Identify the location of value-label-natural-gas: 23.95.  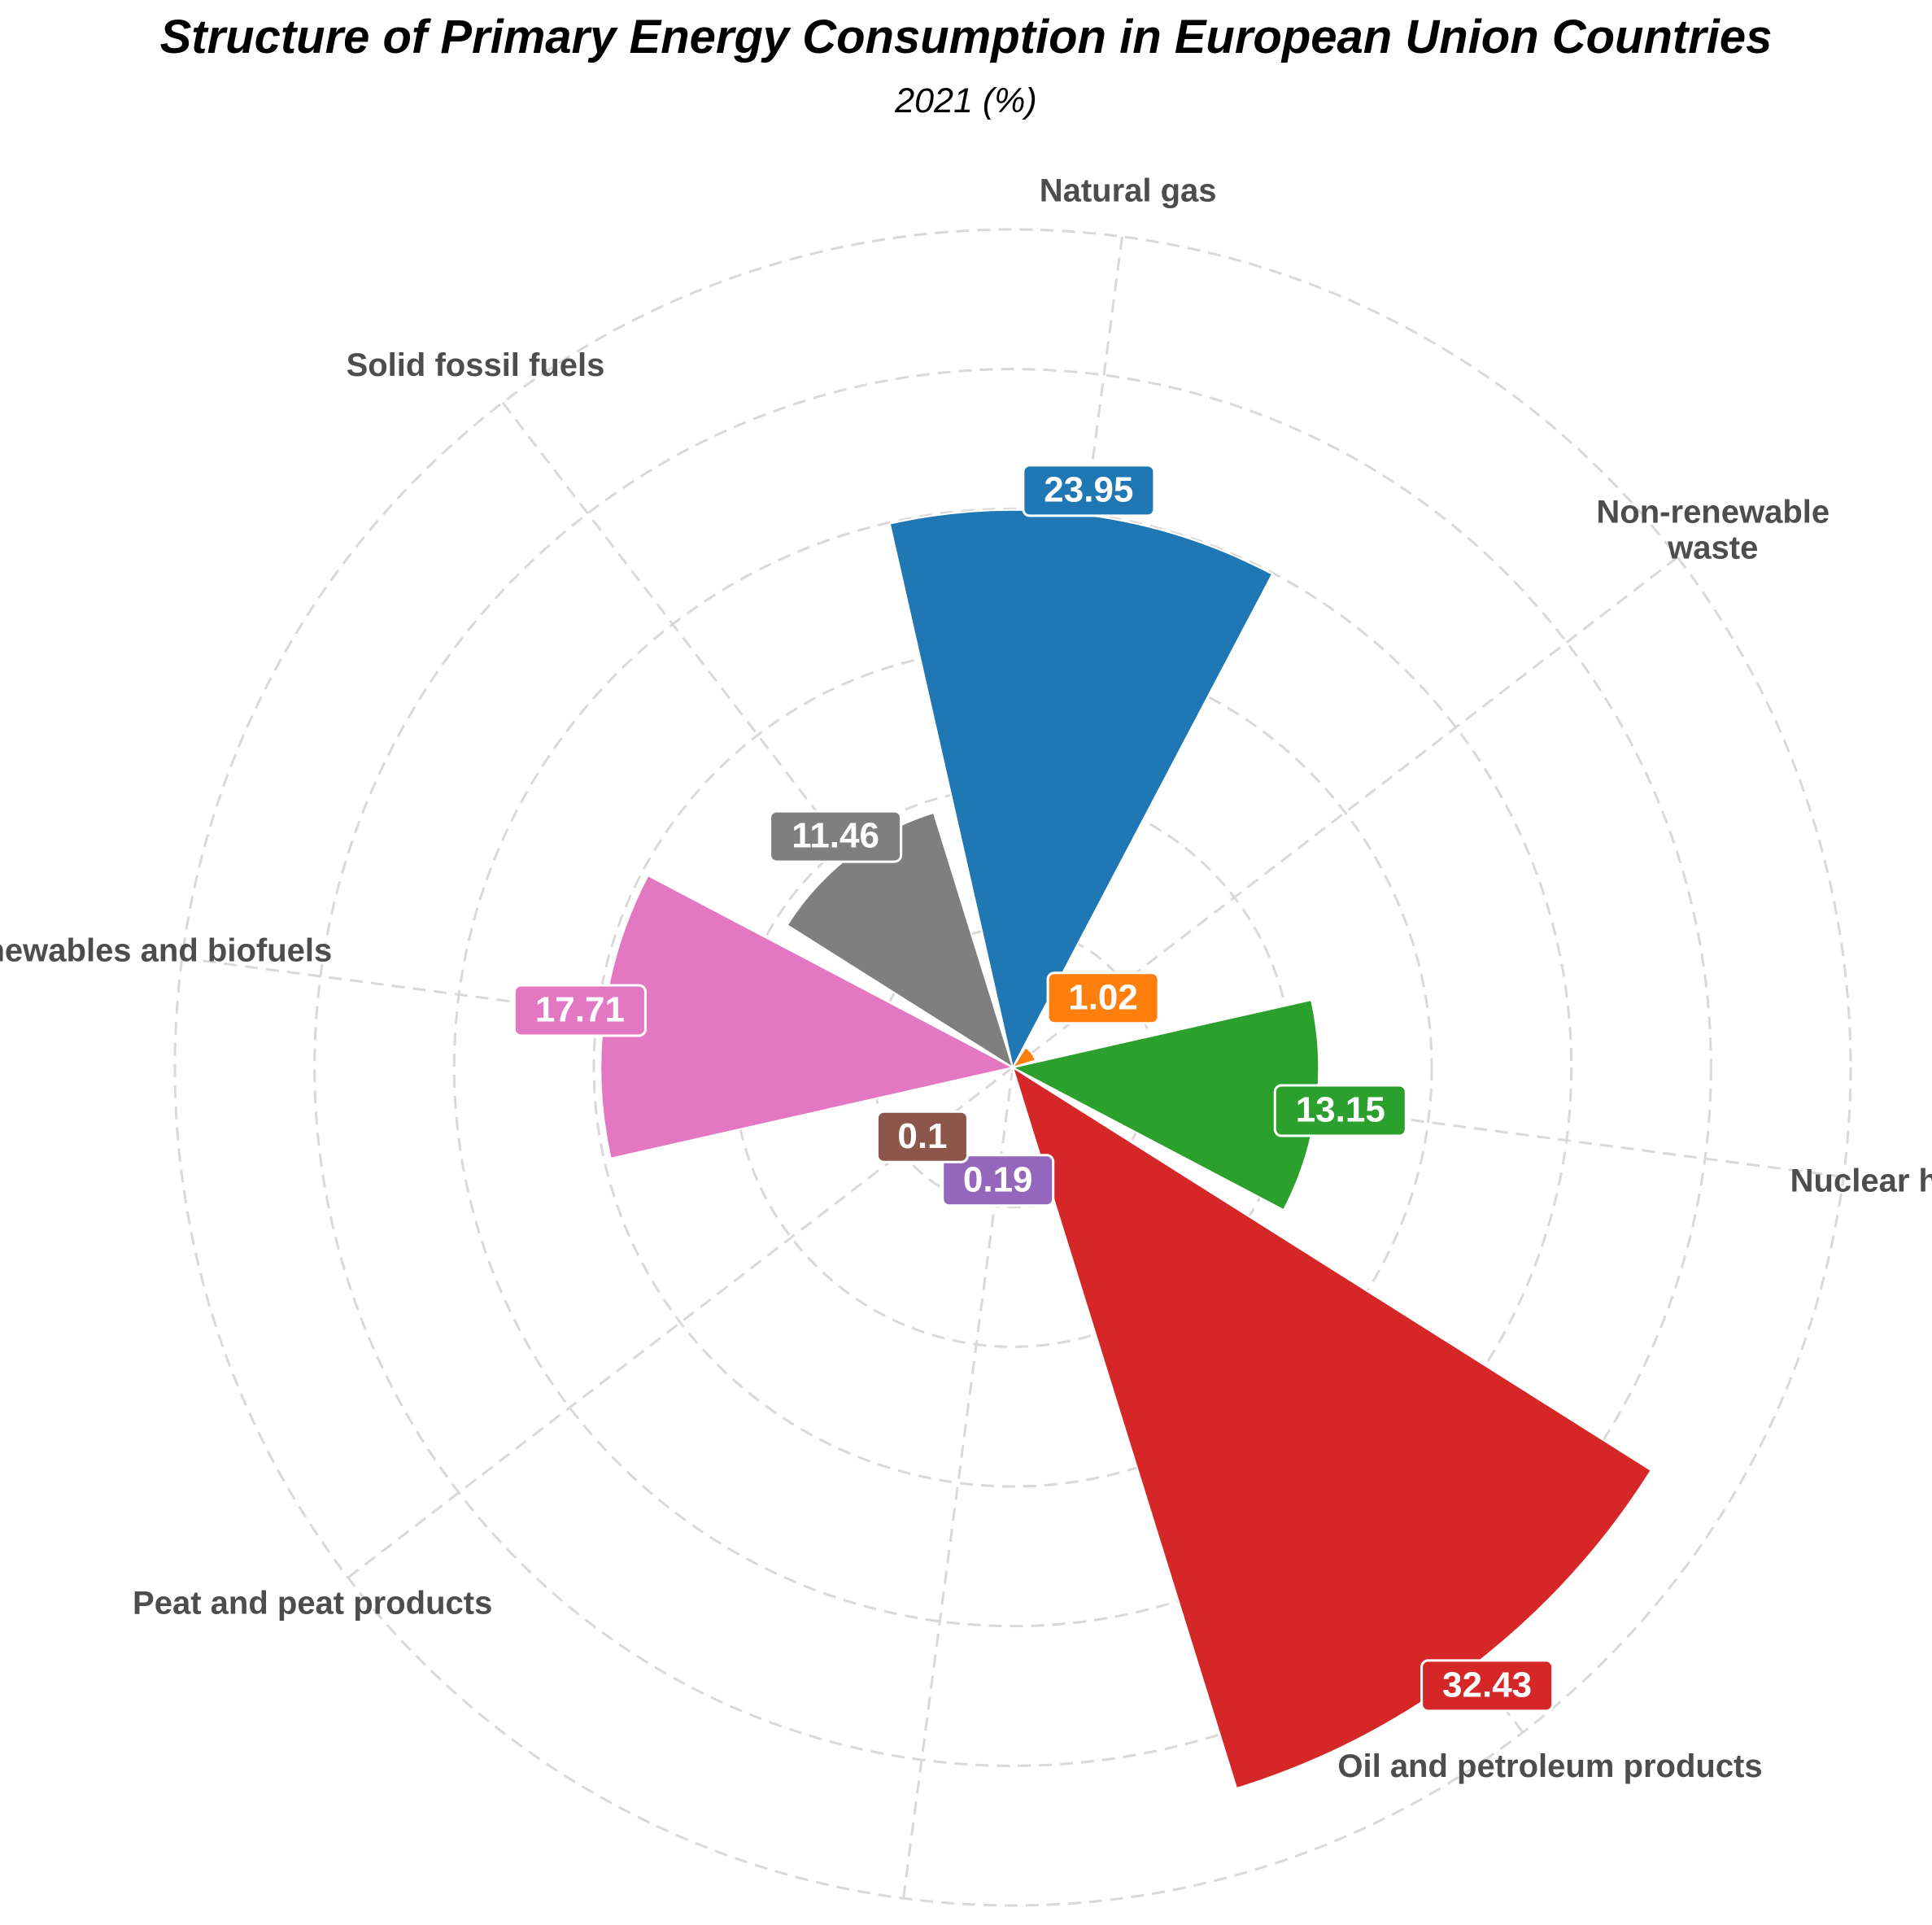
(1089, 491).